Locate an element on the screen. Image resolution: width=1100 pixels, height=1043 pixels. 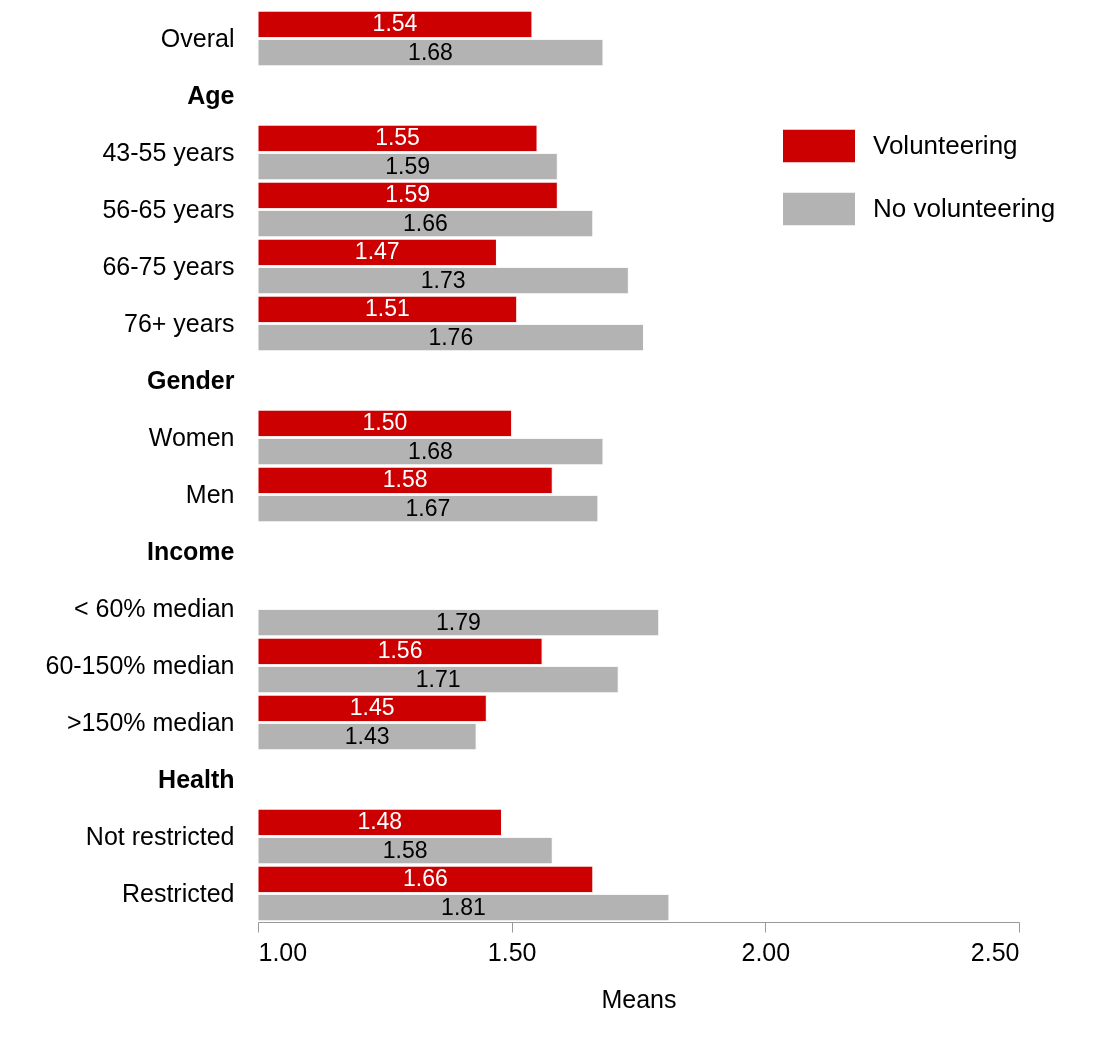
legend-label: Volunteering is located at coordinates (945, 145).